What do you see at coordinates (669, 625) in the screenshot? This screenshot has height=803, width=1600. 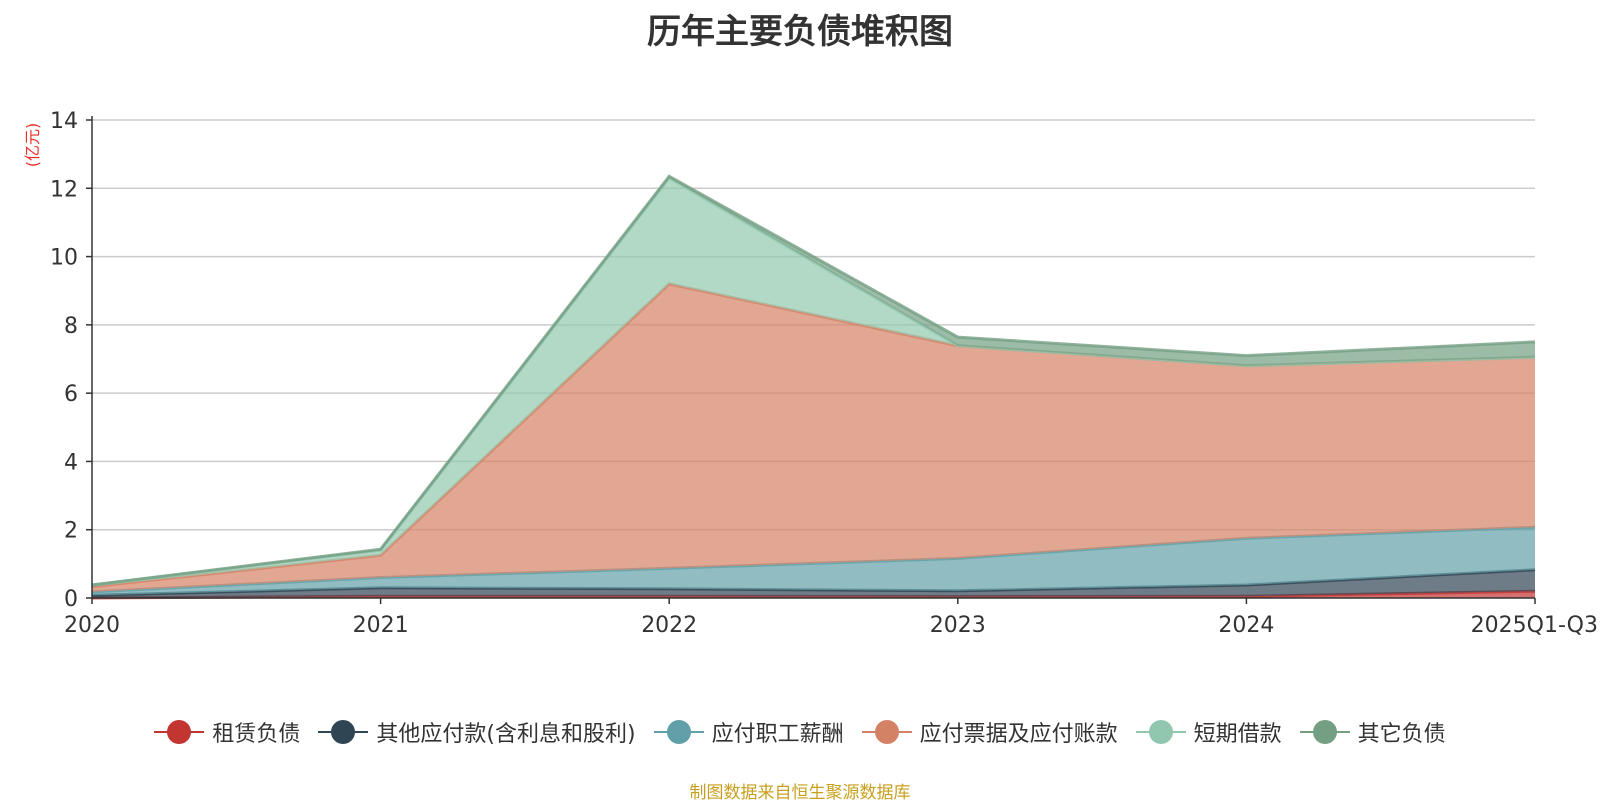 I see `x-tick-label: 2022` at bounding box center [669, 625].